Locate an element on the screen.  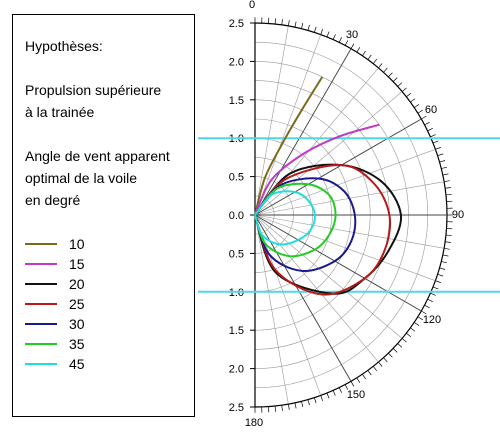
angle-tick-label: 120 is located at coordinates (432, 320).